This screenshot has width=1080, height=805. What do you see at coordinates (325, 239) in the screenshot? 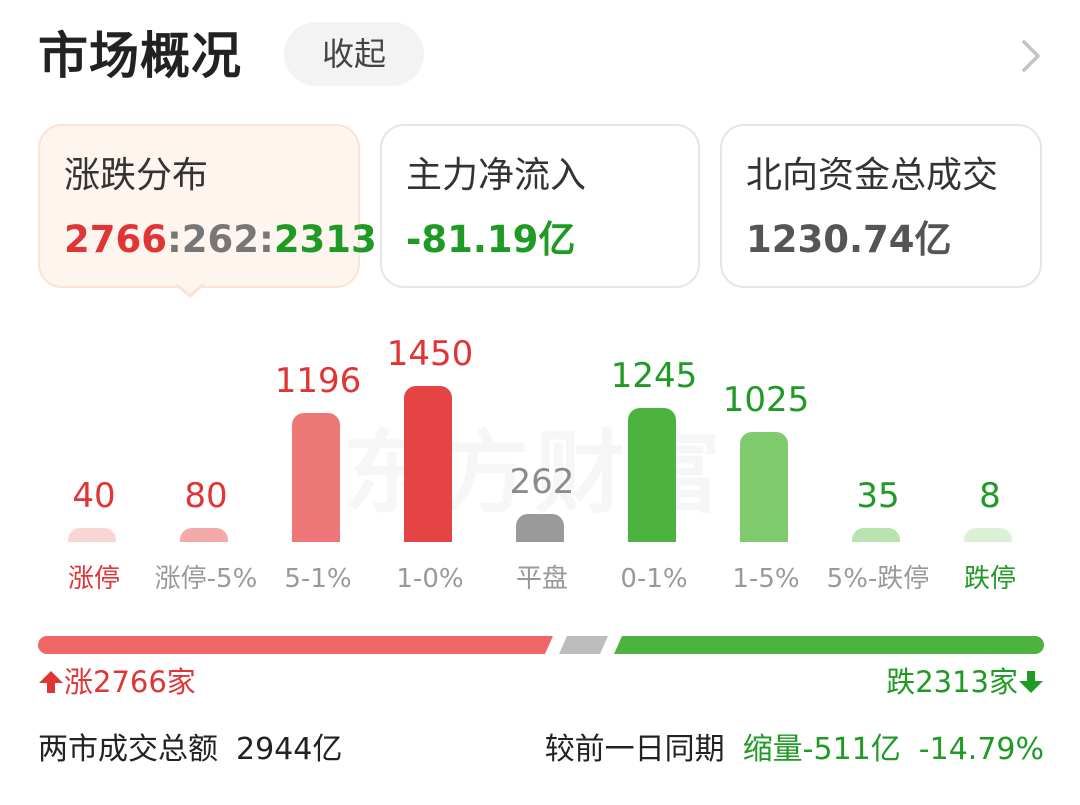
I see `down-count-value: 2313` at bounding box center [325, 239].